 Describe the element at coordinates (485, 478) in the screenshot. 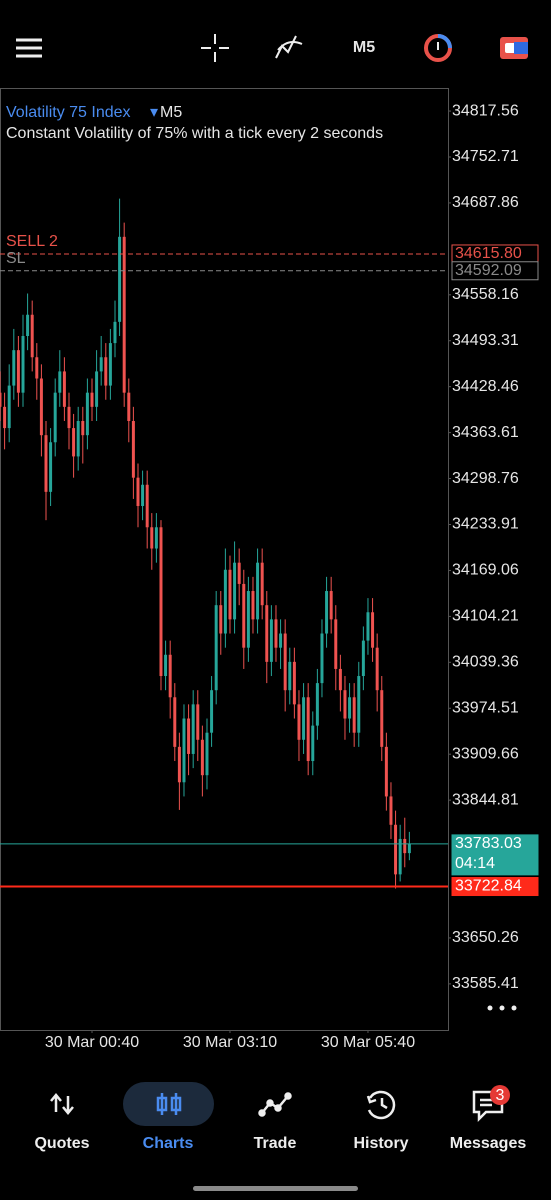

I see `y-tick-label: 34298.76` at that location.